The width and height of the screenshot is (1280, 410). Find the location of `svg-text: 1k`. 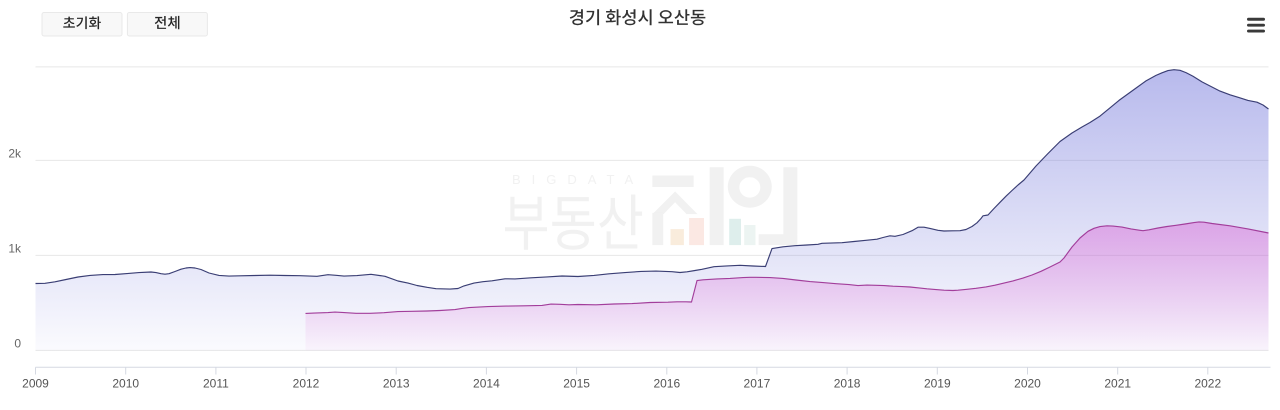

svg-text: 1k is located at coordinates (15, 249).